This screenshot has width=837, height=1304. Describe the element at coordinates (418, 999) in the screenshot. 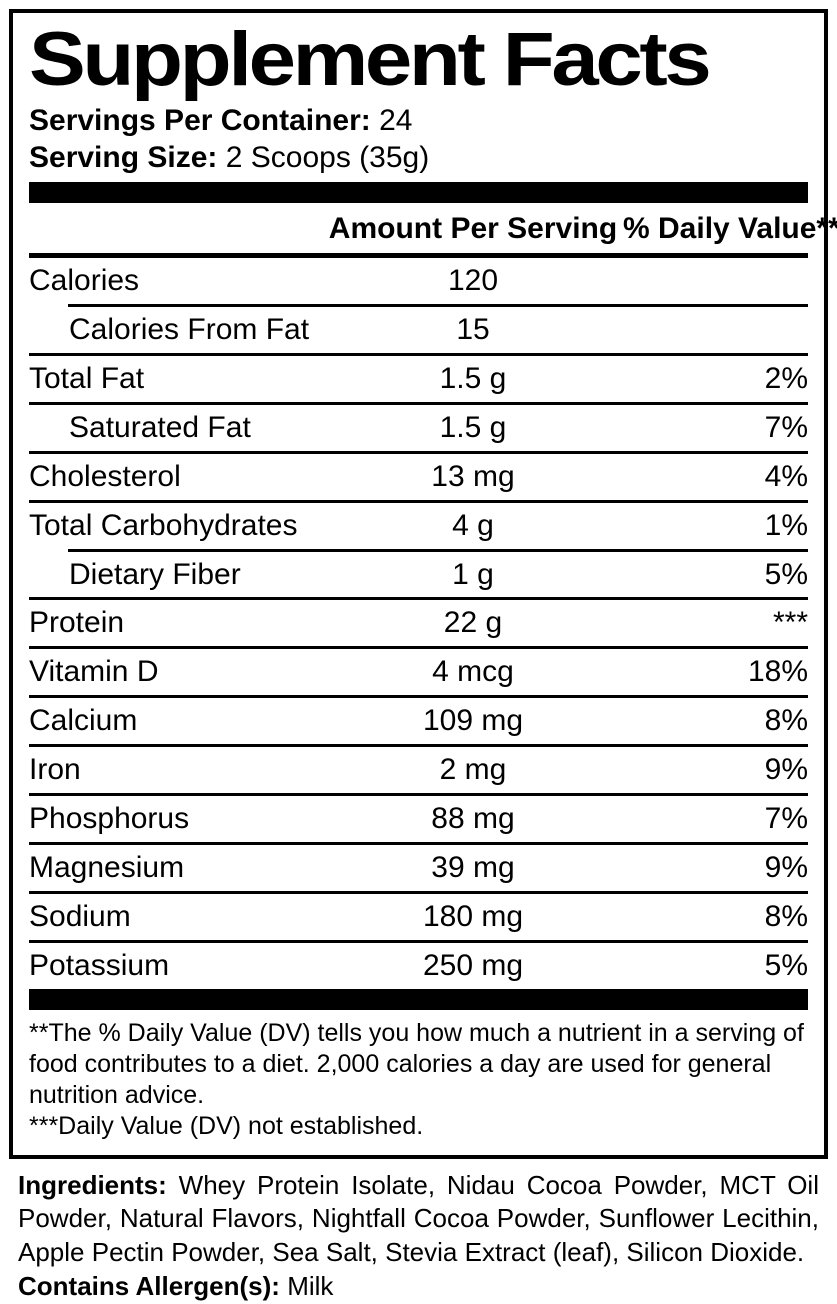

I see `divider-bar-bottom` at that location.